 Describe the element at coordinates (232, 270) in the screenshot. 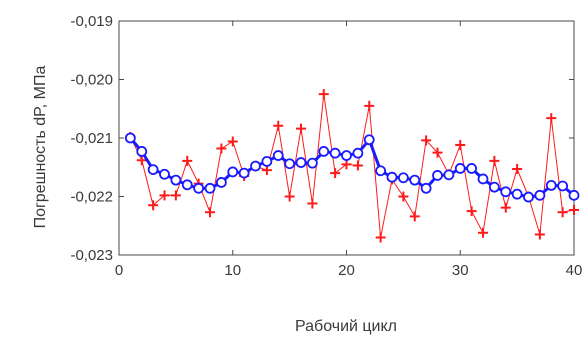

I see `x-tick-label: 10` at that location.